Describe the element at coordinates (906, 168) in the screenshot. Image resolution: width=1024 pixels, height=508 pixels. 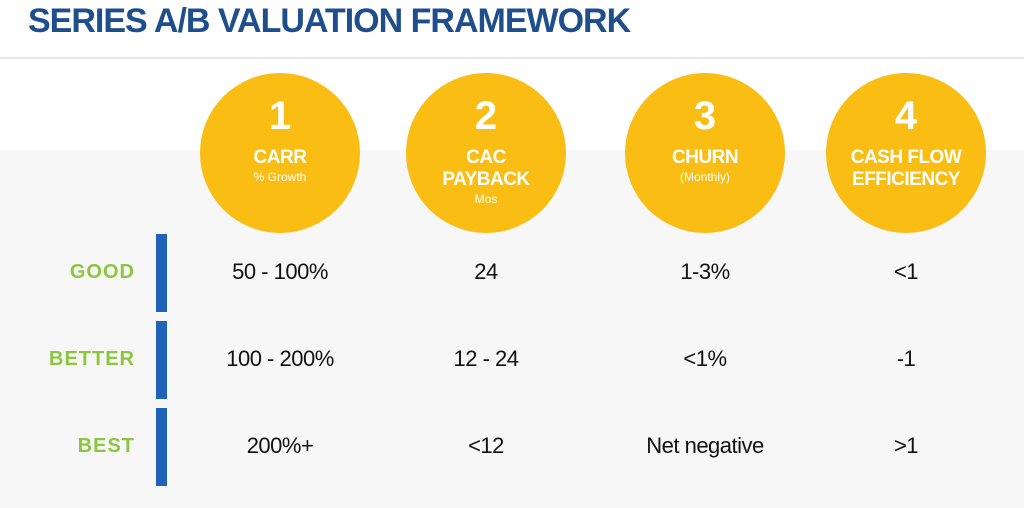
I see `column-heading: CASH FLOW EFFICIENCY` at that location.